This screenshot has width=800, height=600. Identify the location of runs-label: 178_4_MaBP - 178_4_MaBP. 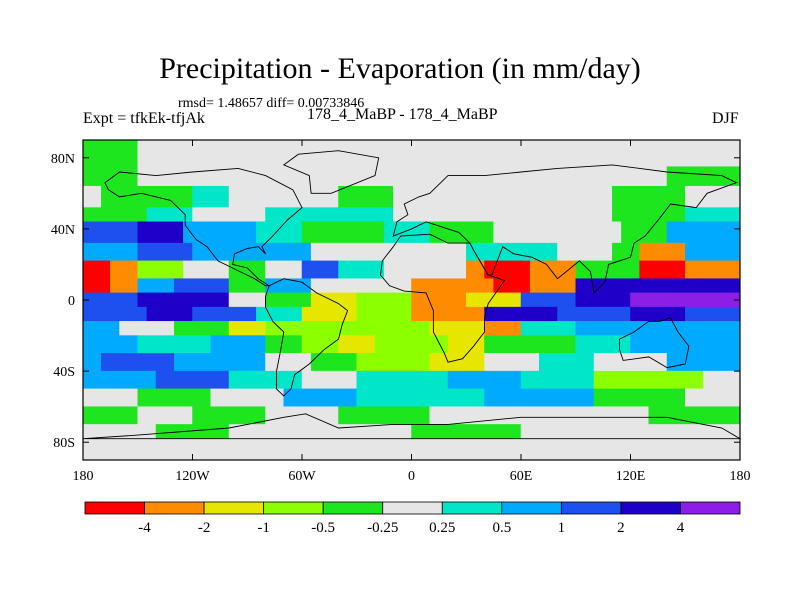
(402, 114).